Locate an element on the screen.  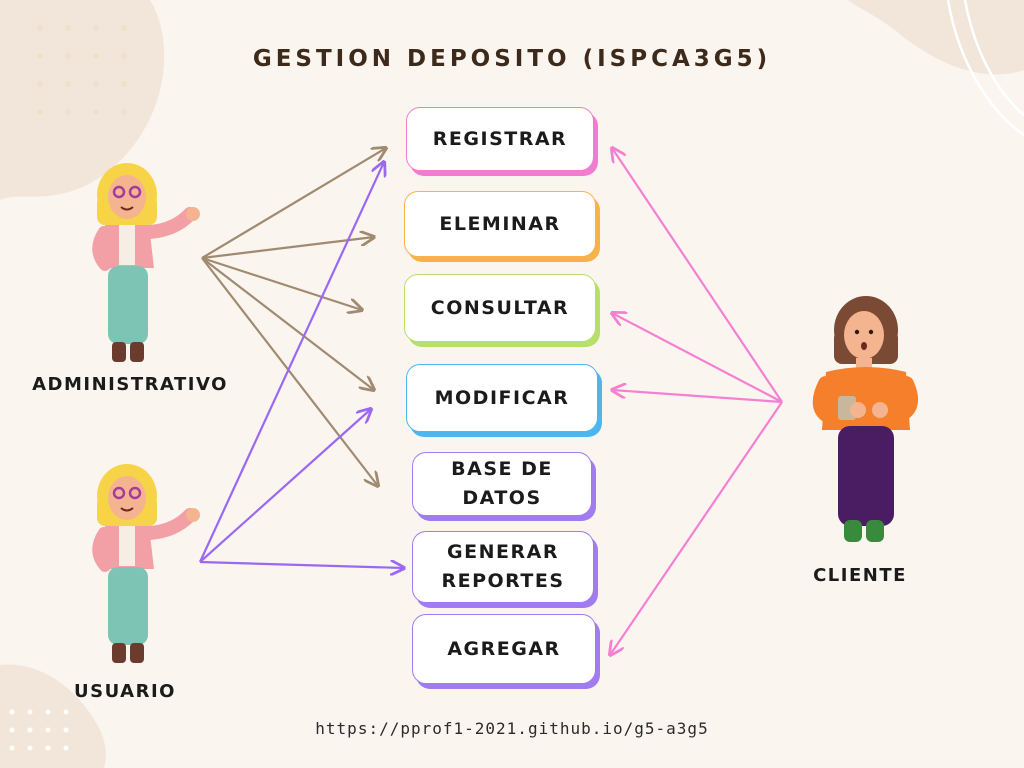
use-case-label: GENERAR REPORTES is located at coordinates (503, 566).